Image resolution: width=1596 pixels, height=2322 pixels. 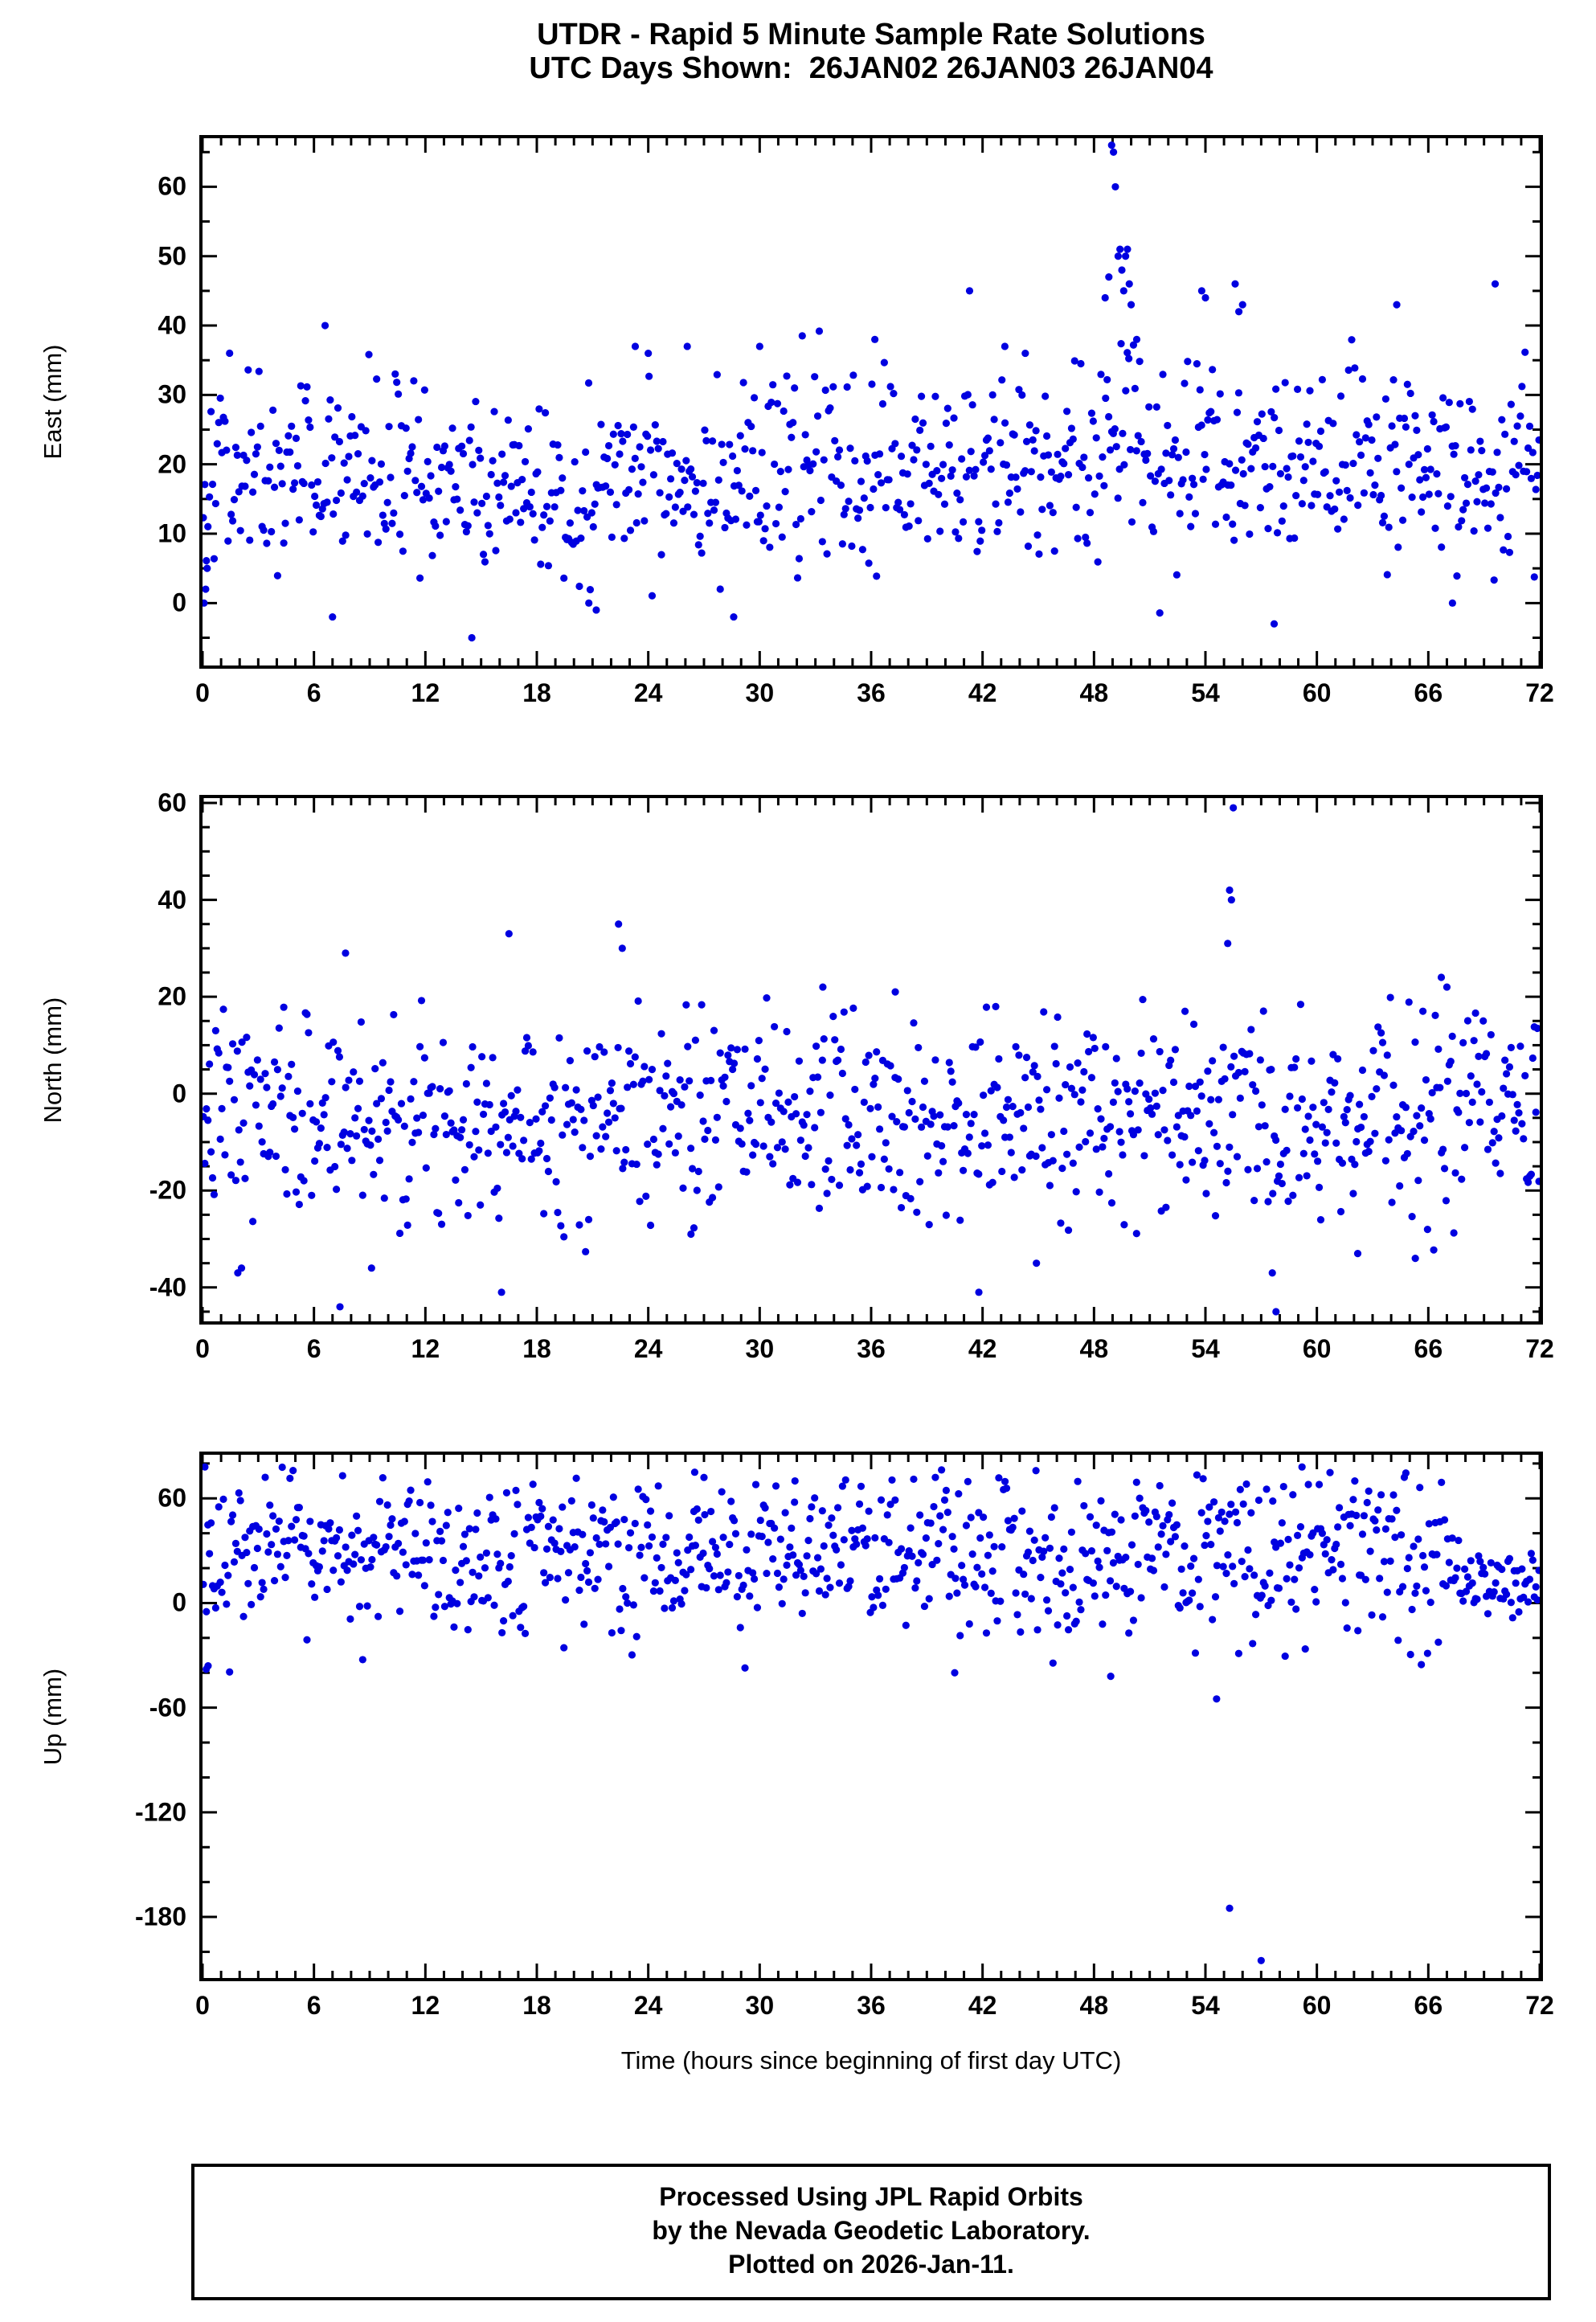 I want to click on y-tick-label: -20, so click(x=167, y=1190).